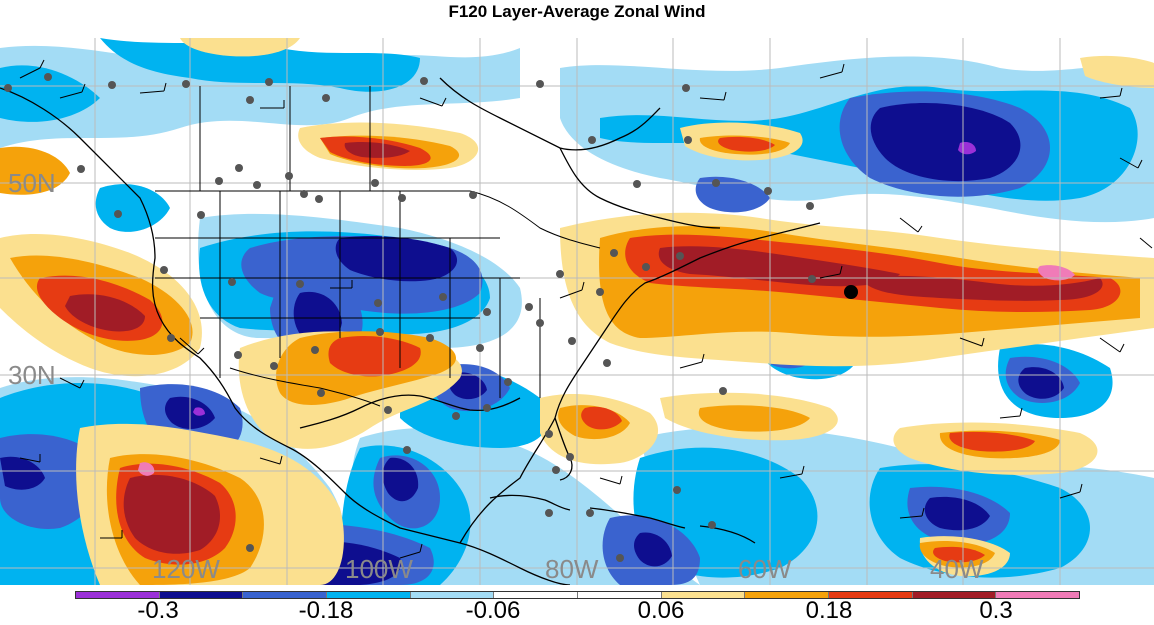 Image resolution: width=1154 pixels, height=625 pixels. Describe the element at coordinates (957, 569) in the screenshot. I see `lon-label-40w: 40W` at that location.